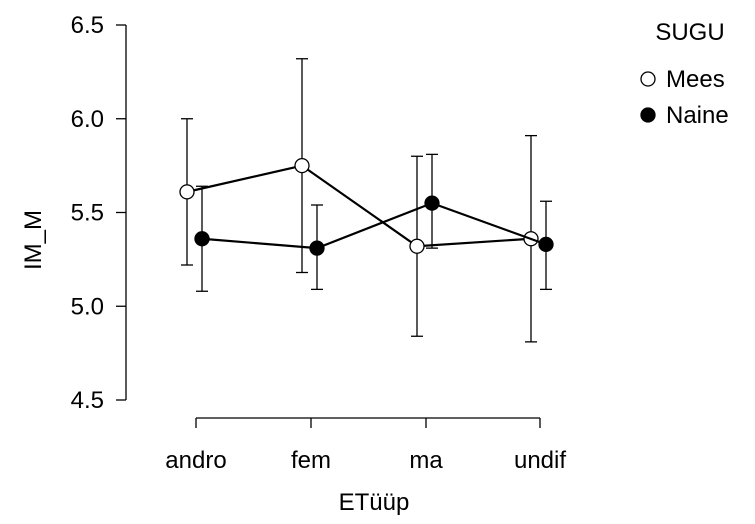 This screenshot has width=755, height=524. Describe the element at coordinates (302, 165) in the screenshot. I see `point-mees-fem` at that location.